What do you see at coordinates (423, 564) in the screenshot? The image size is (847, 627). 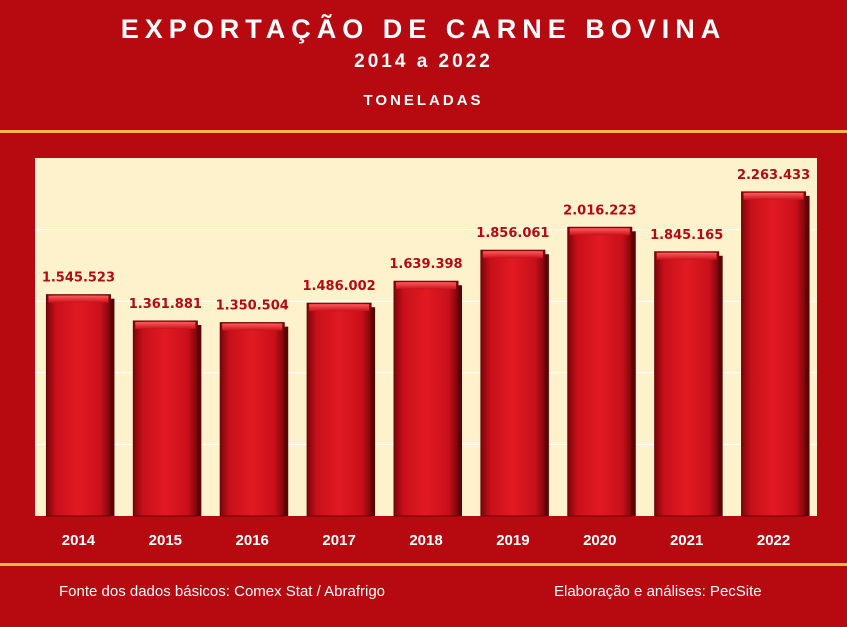 I see `footer-divider` at bounding box center [423, 564].